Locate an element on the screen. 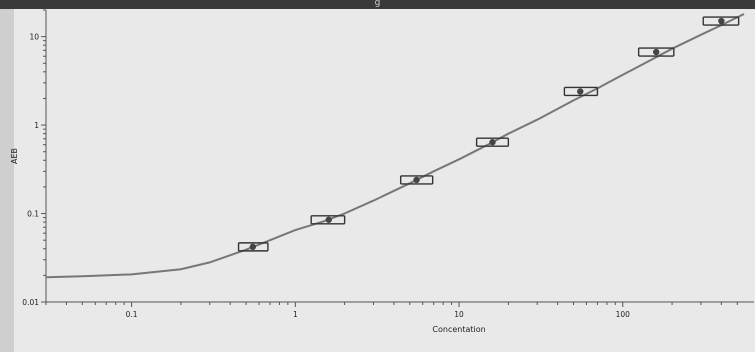 The height and width of the screenshot is (352, 755). x-tick-label: 0.1 is located at coordinates (132, 314).